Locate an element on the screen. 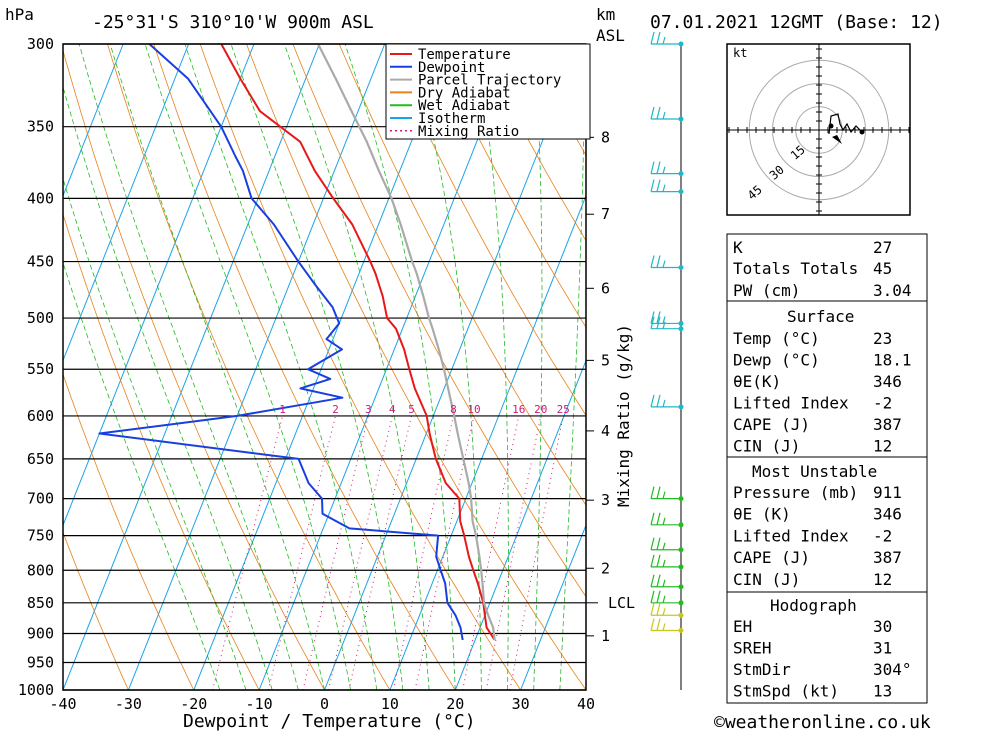 The height and width of the screenshot is (733, 1000). wind-barbs is located at coordinates (667, 332).